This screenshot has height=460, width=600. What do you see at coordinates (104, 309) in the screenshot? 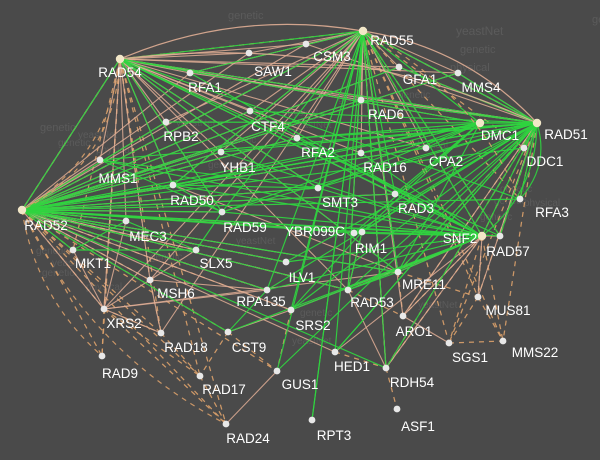
I see `network-node-xrs2` at bounding box center [104, 309].